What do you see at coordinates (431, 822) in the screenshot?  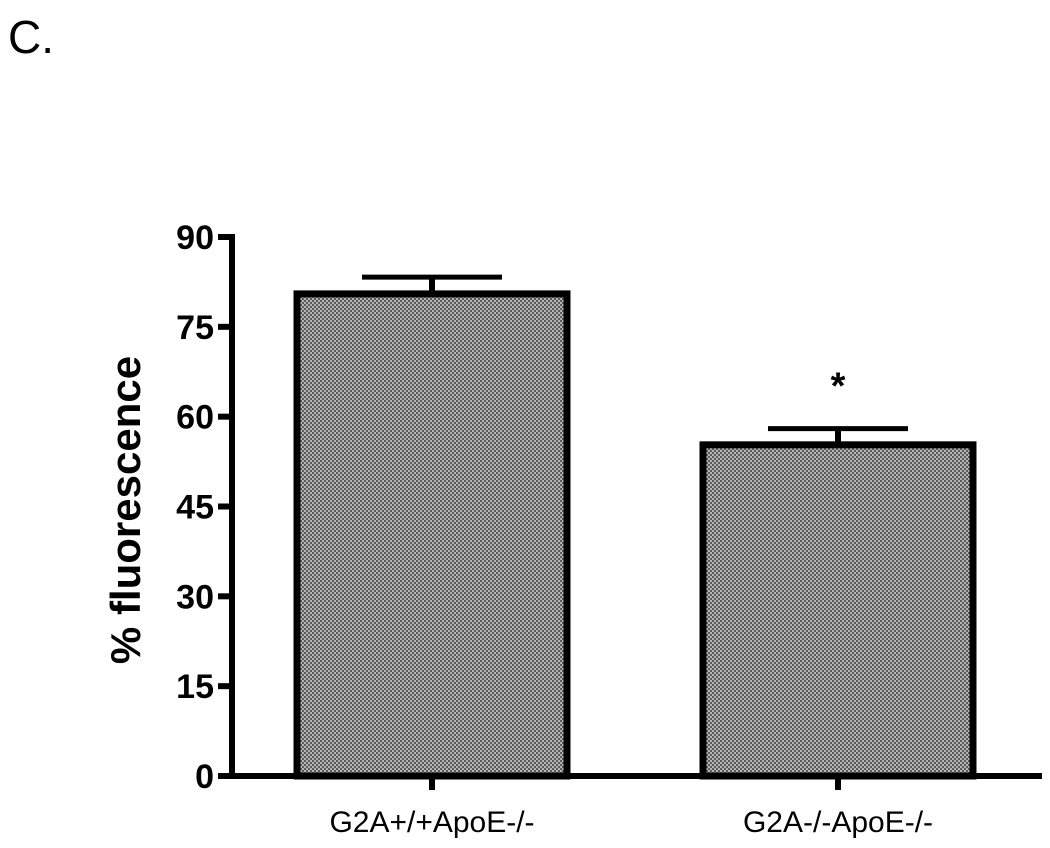 I see `x-tick-label: G2A+/+ApoE-/-` at bounding box center [431, 822].